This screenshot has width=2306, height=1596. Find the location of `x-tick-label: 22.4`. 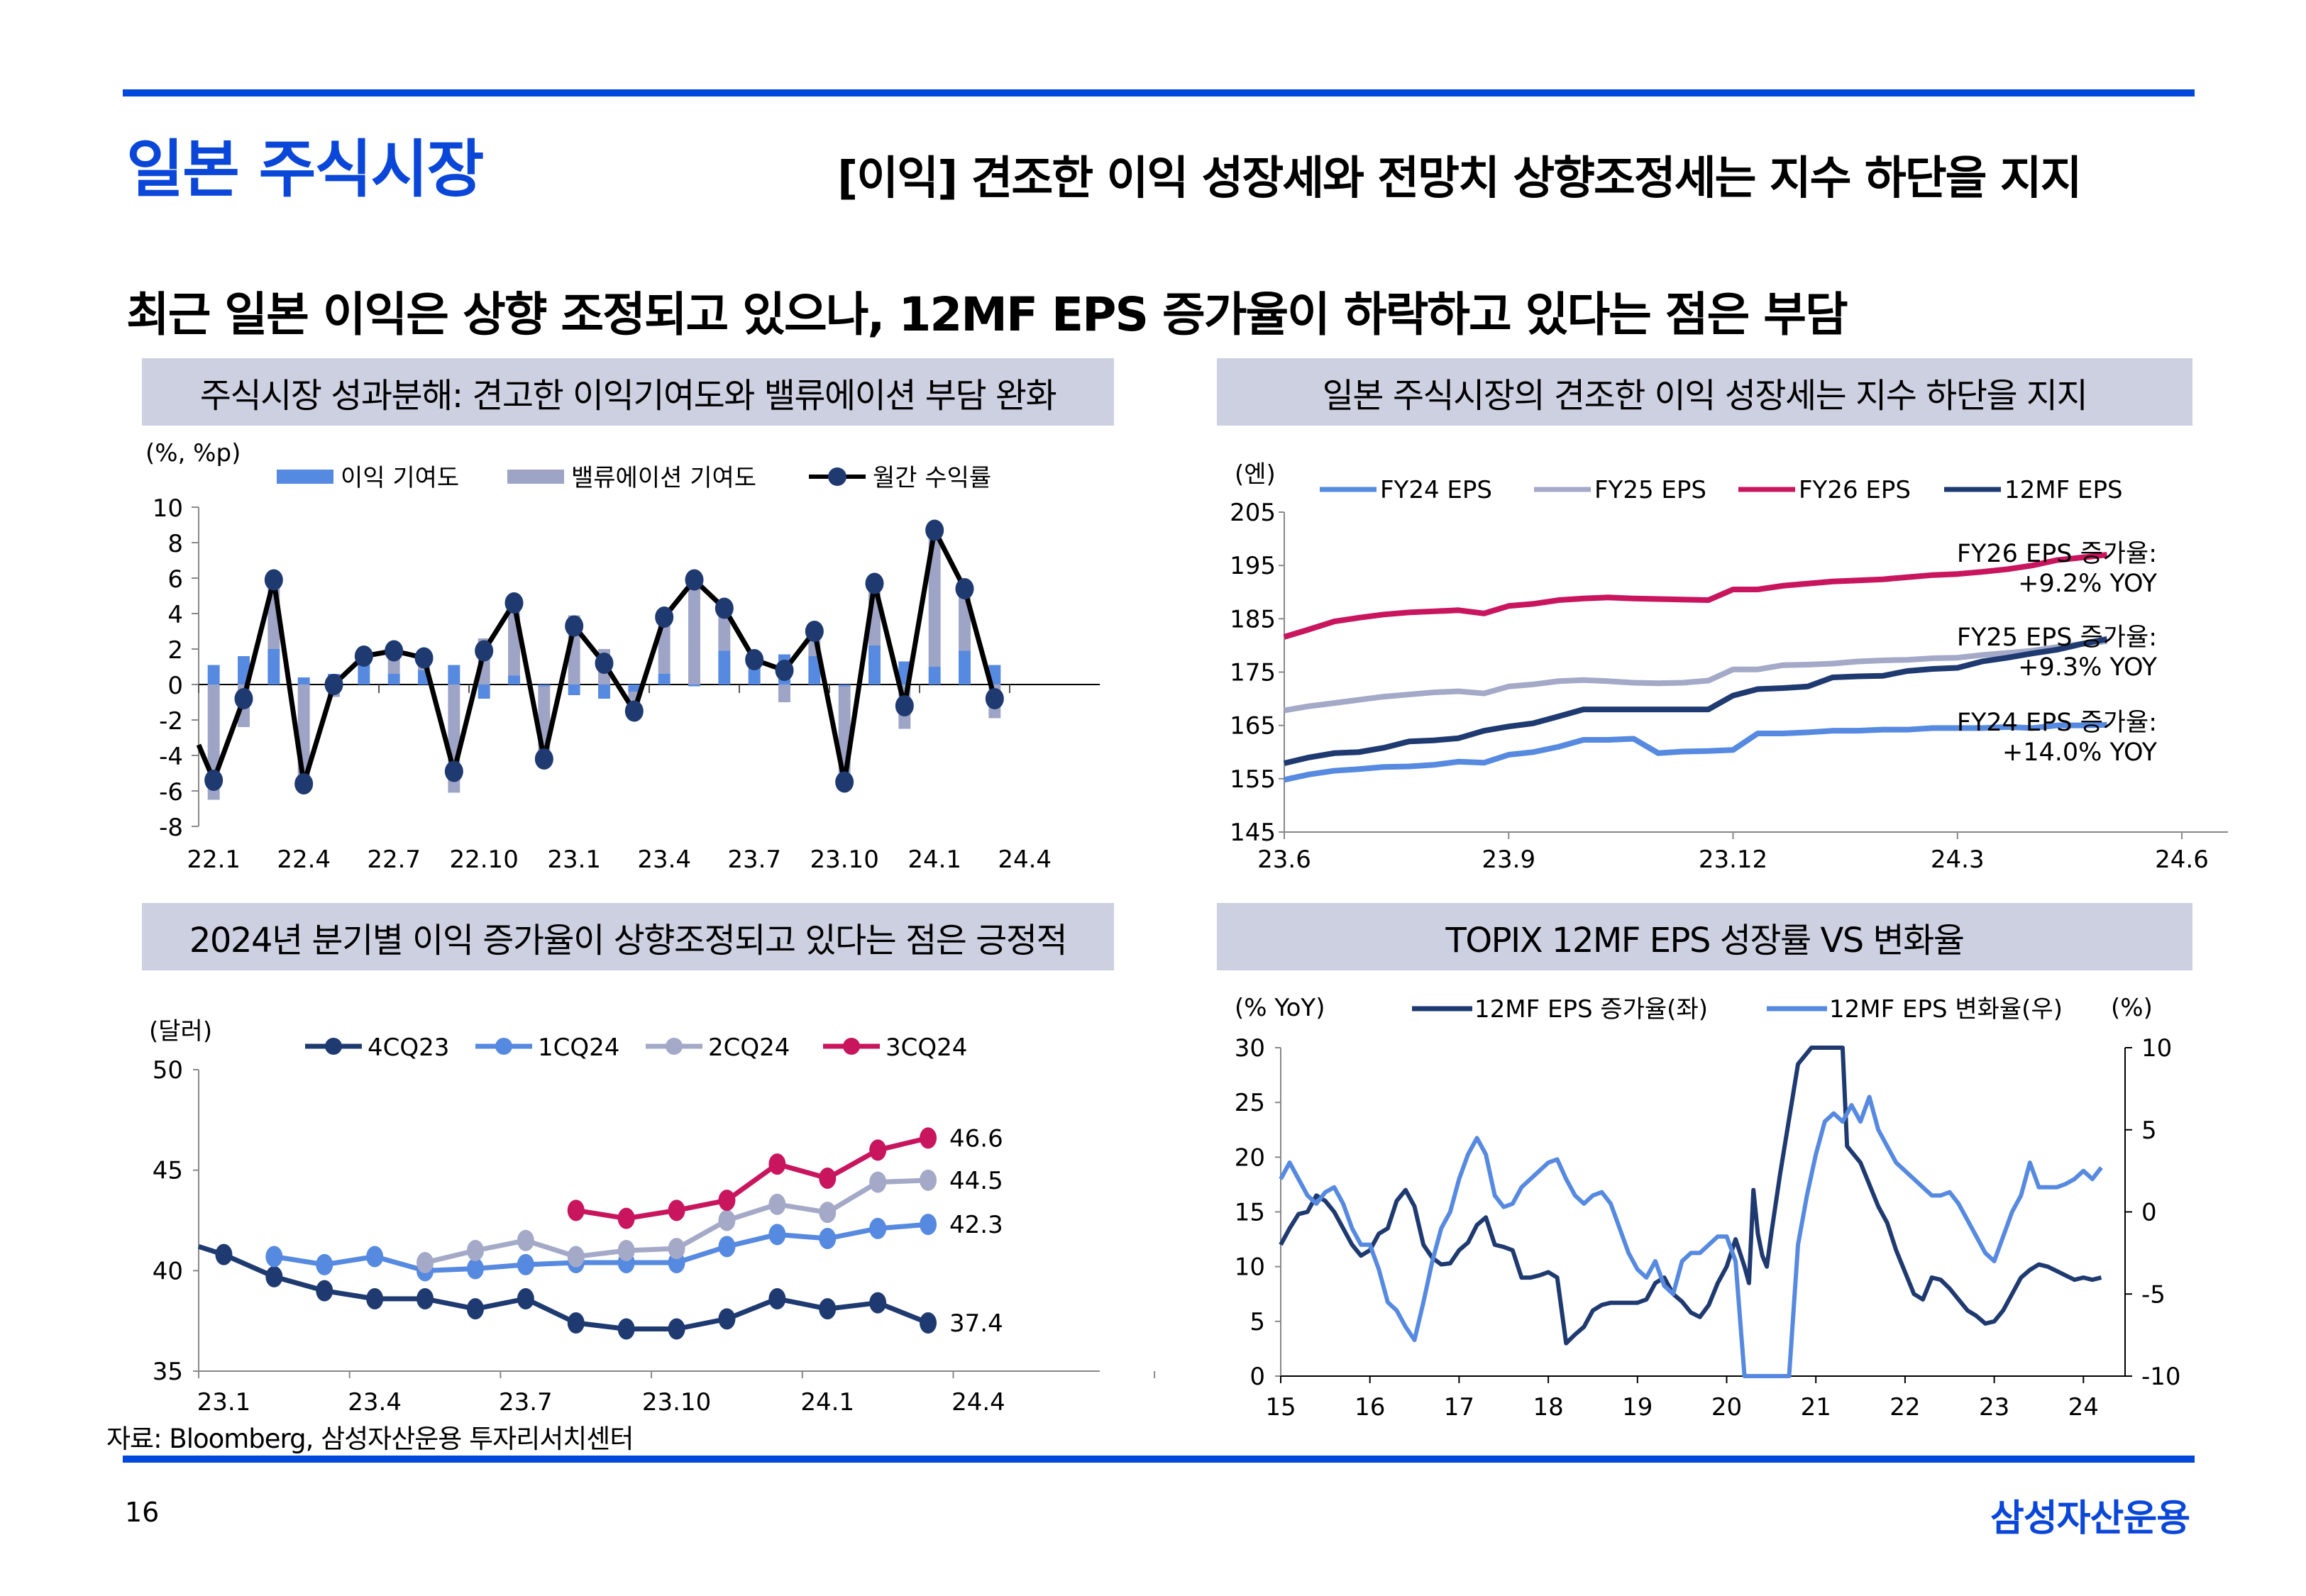

x-tick-label: 22.4 is located at coordinates (304, 860).